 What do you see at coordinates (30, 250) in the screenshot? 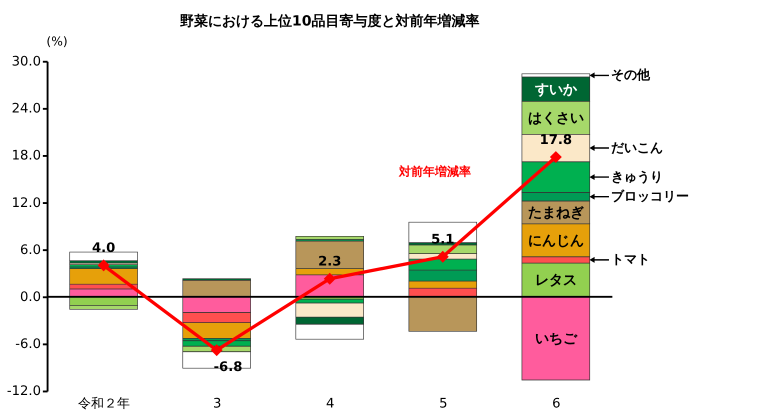
I see `y-tick-label: 6.0` at bounding box center [30, 250].